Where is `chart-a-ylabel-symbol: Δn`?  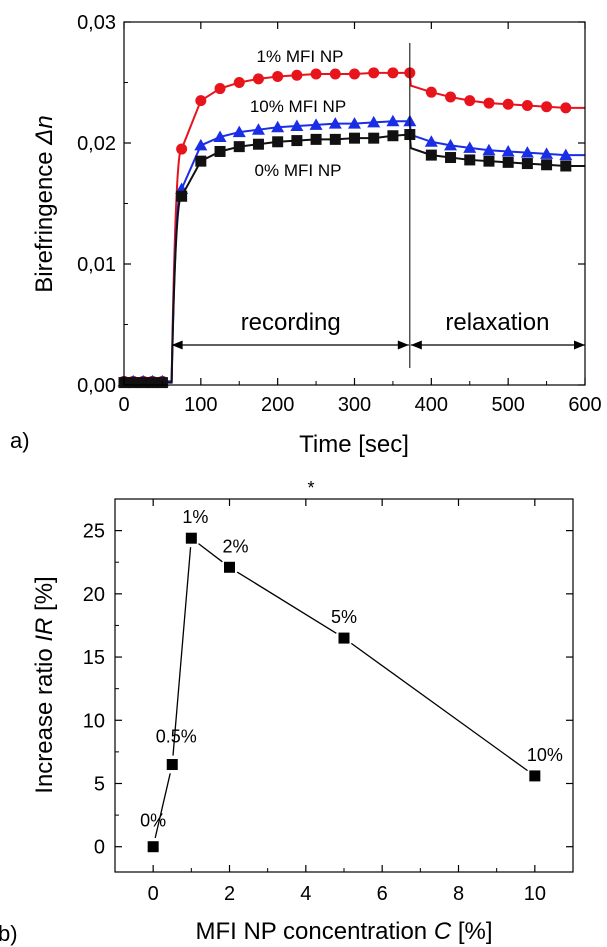
chart-a-ylabel-symbol: Δn is located at coordinates (44, 130).